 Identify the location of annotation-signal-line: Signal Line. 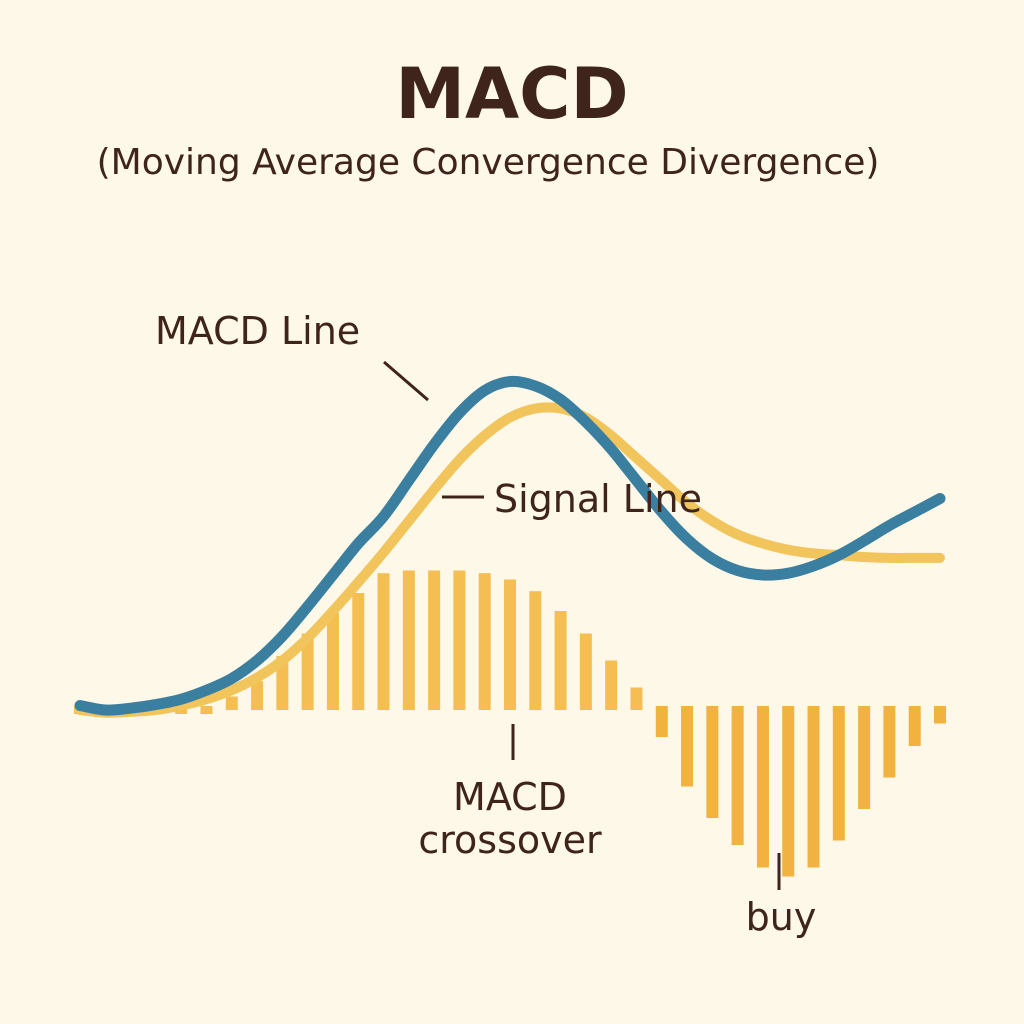
(598, 499).